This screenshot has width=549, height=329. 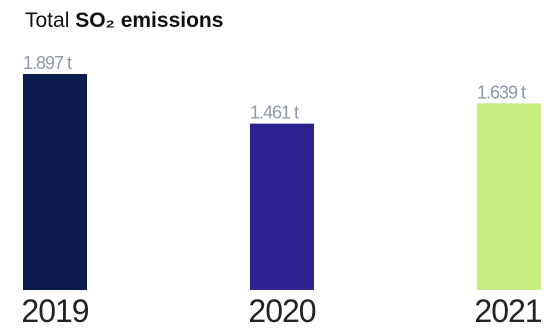 What do you see at coordinates (149, 20) in the screenshot?
I see `chart-title-bold: SO₂ emissions` at bounding box center [149, 20].